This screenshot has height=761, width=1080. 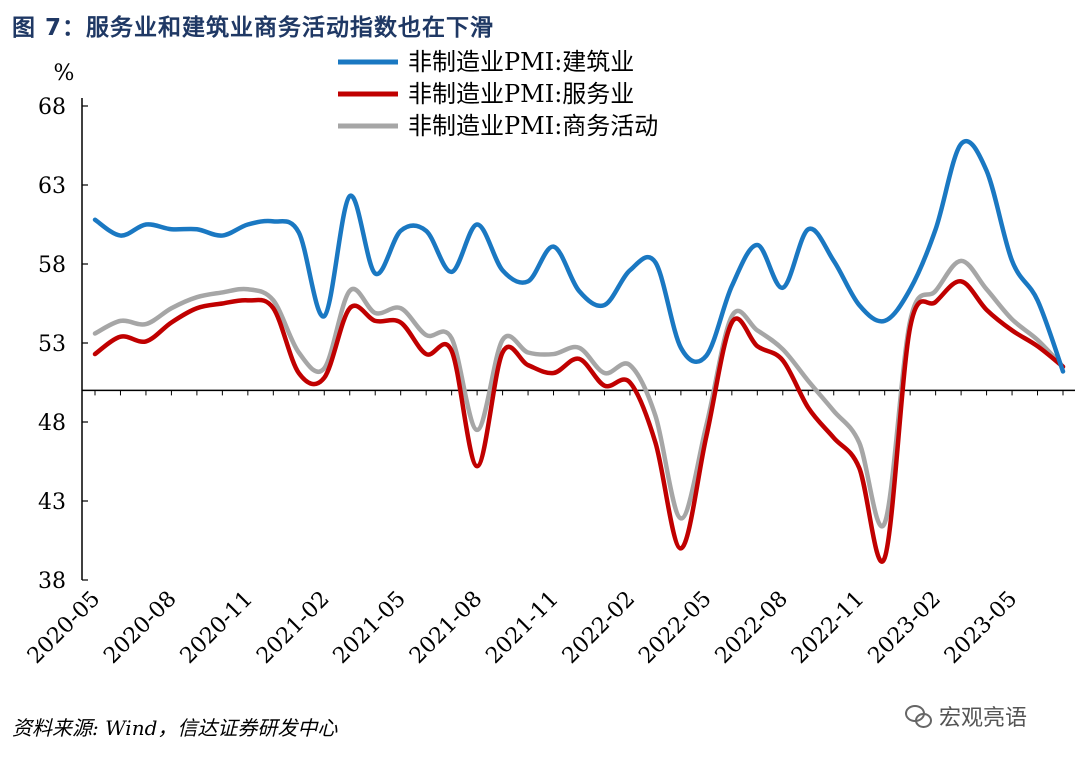 What do you see at coordinates (253, 28) in the screenshot?
I see `chart-title: 图 7：服务业和建筑业商务活动指数也在下滑` at bounding box center [253, 28].